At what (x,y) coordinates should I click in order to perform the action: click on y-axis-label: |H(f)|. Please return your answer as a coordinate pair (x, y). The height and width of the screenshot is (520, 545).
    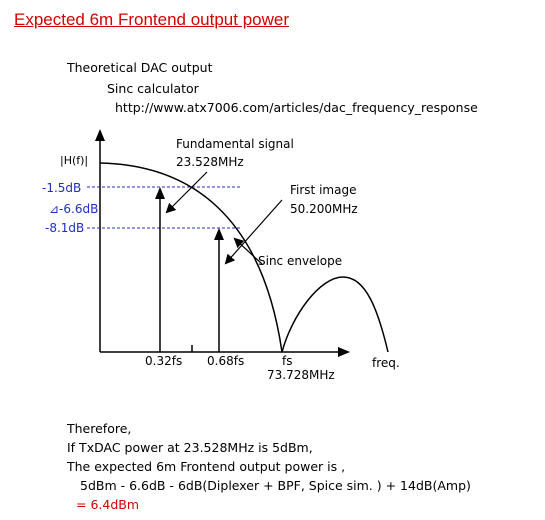
    Looking at the image, I should click on (74, 160).